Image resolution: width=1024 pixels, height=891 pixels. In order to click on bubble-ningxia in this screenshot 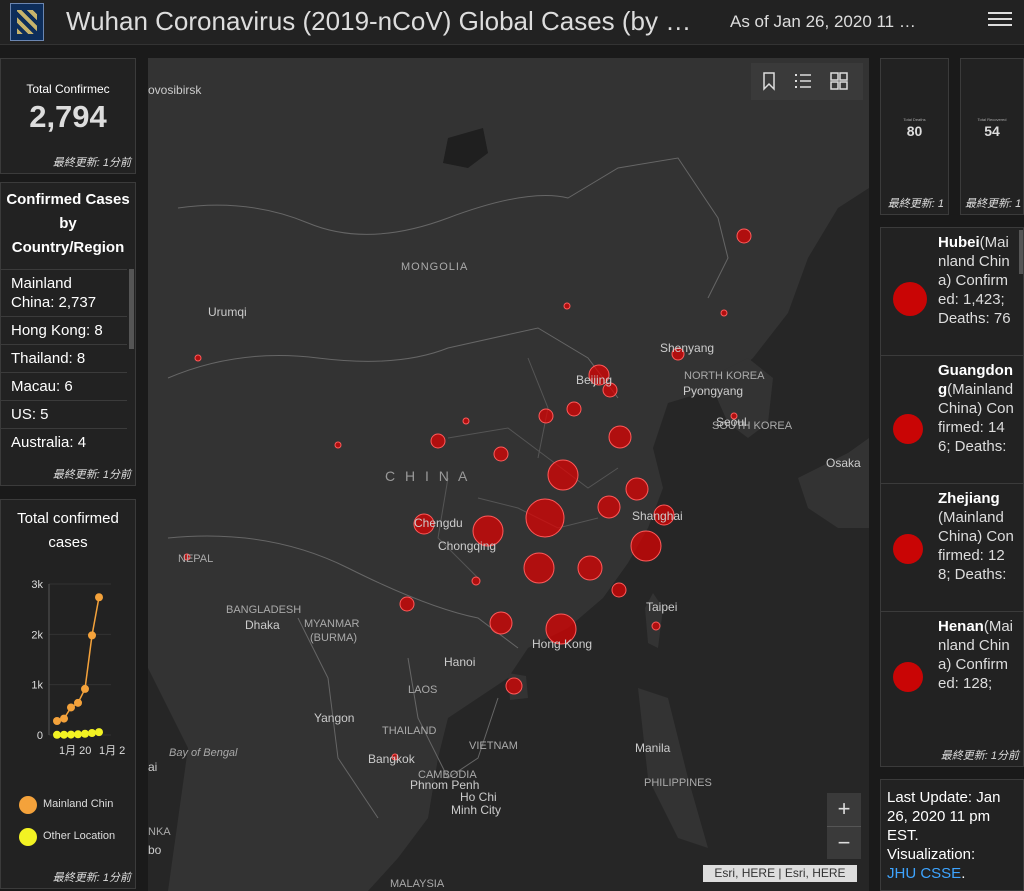, I will do `click(466, 421)`.